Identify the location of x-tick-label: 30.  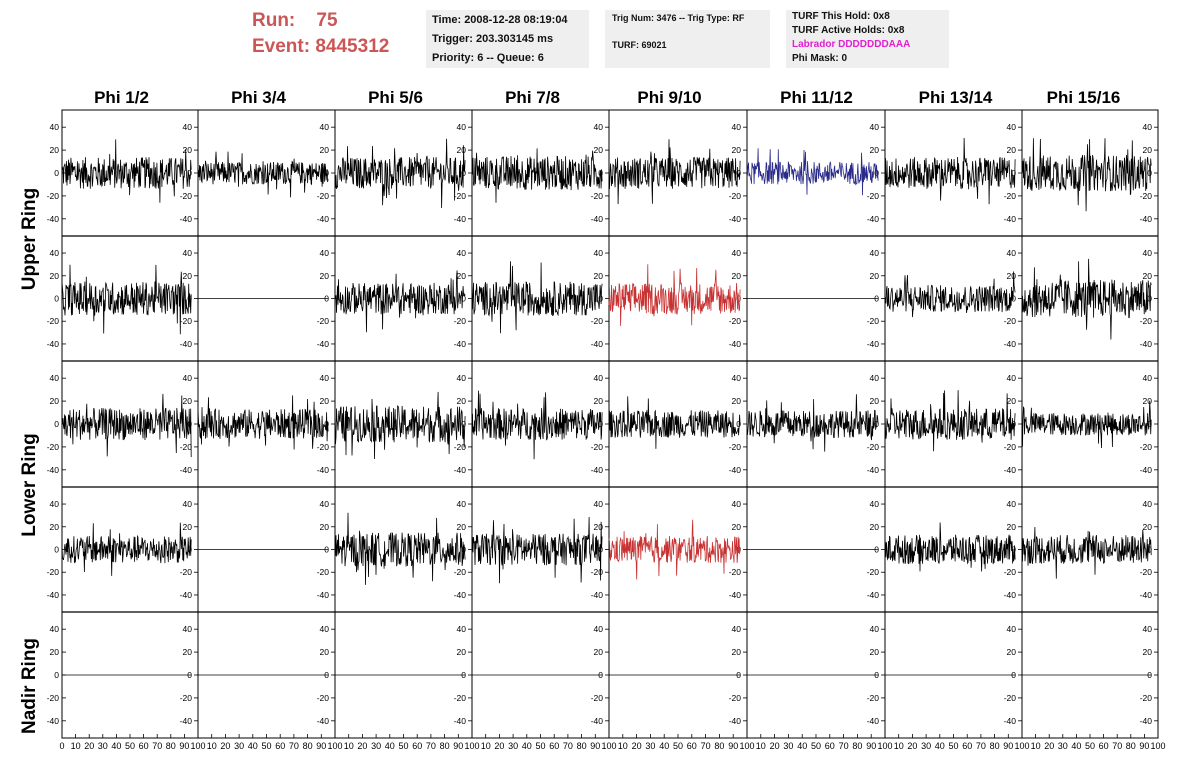
(650, 746).